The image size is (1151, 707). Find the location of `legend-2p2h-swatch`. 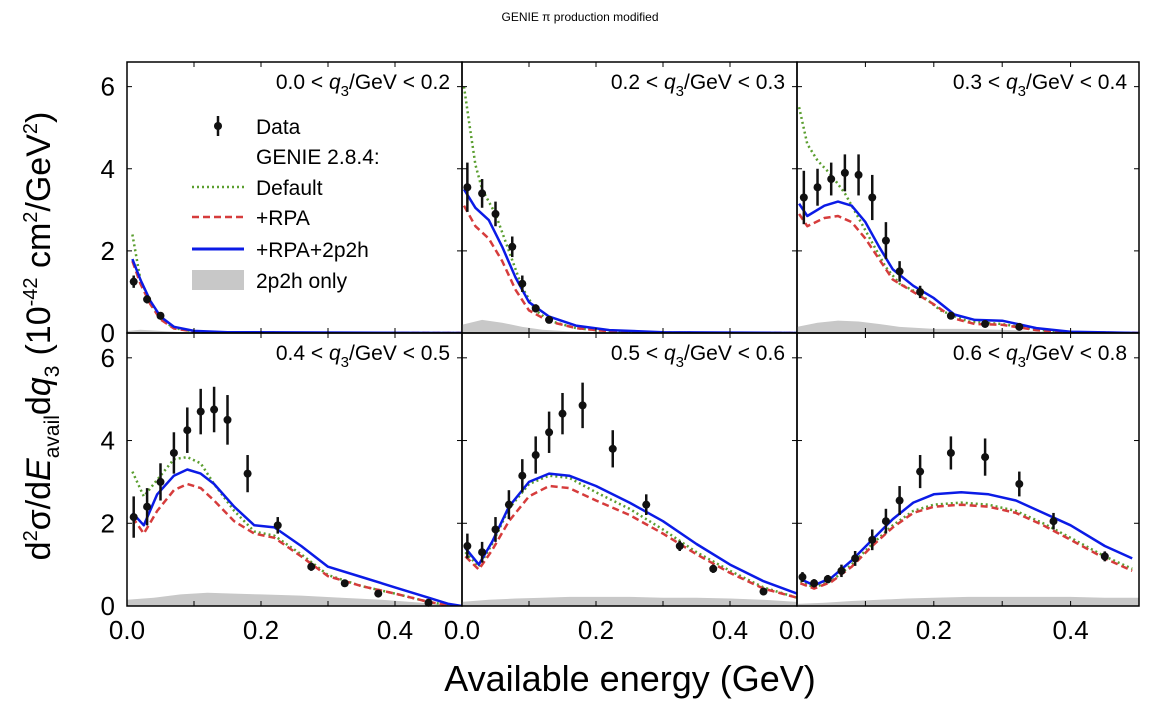

legend-2p2h-swatch is located at coordinates (218, 280).